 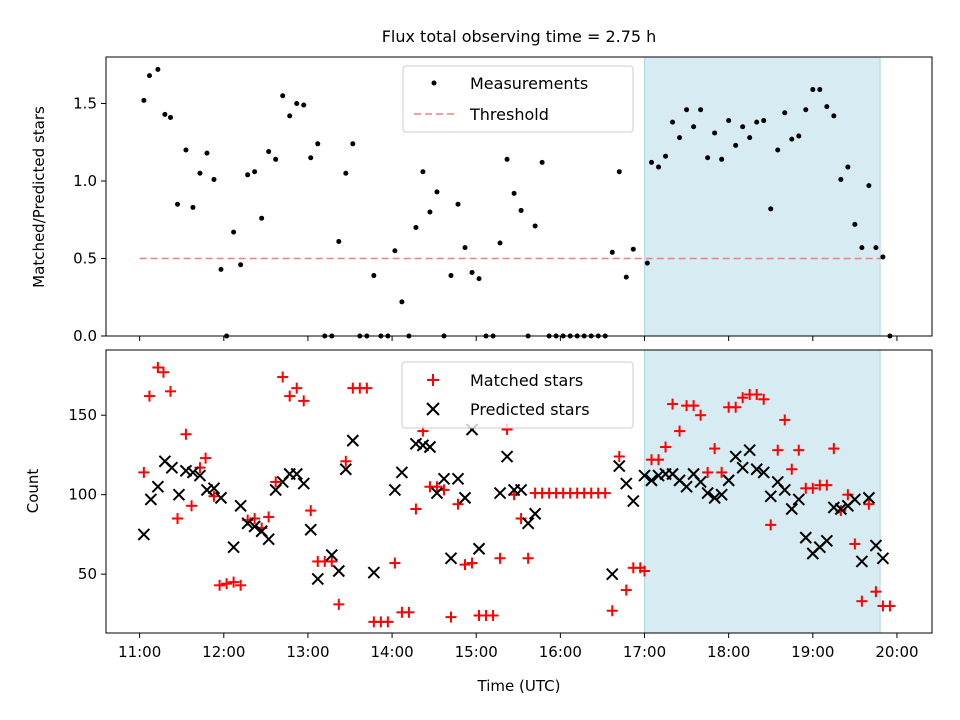 What do you see at coordinates (530, 409) in the screenshot?
I see `legend-label-predicted: Predicted stars` at bounding box center [530, 409].